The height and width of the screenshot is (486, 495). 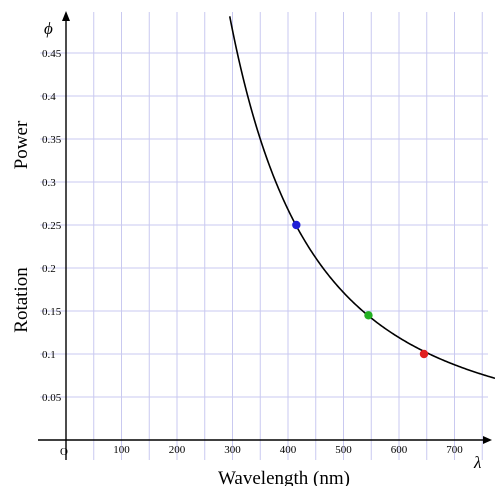 What do you see at coordinates (21, 300) in the screenshot?
I see `y-axis-title-rotation: Rotation` at bounding box center [21, 300].